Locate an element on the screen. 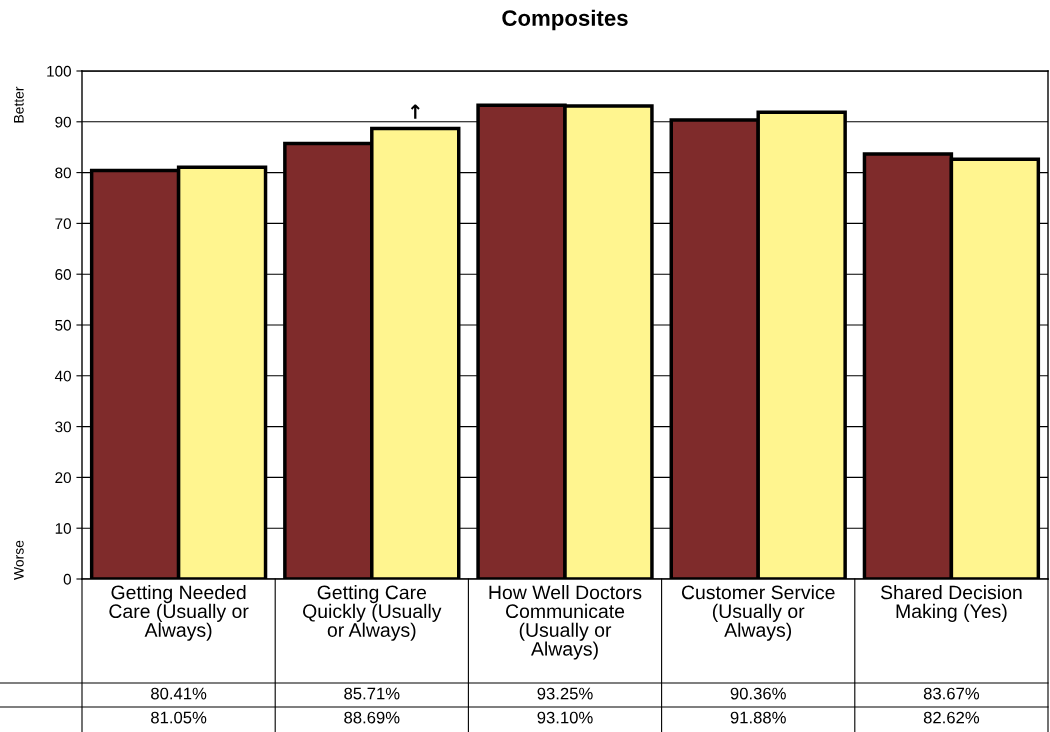  chart-title: Composites is located at coordinates (565, 20).